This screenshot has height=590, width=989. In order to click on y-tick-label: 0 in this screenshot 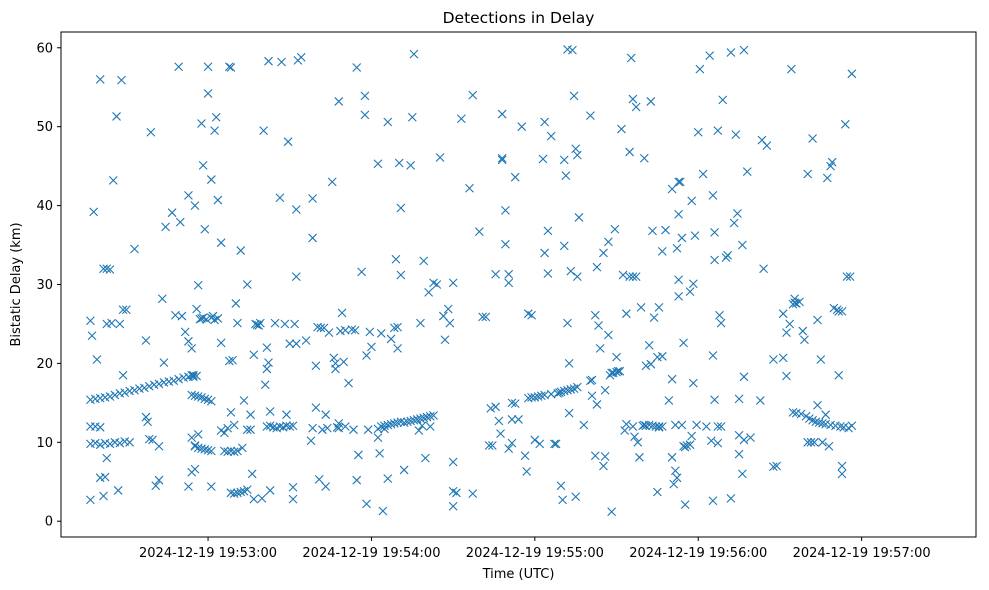, I will do `click(49, 522)`.